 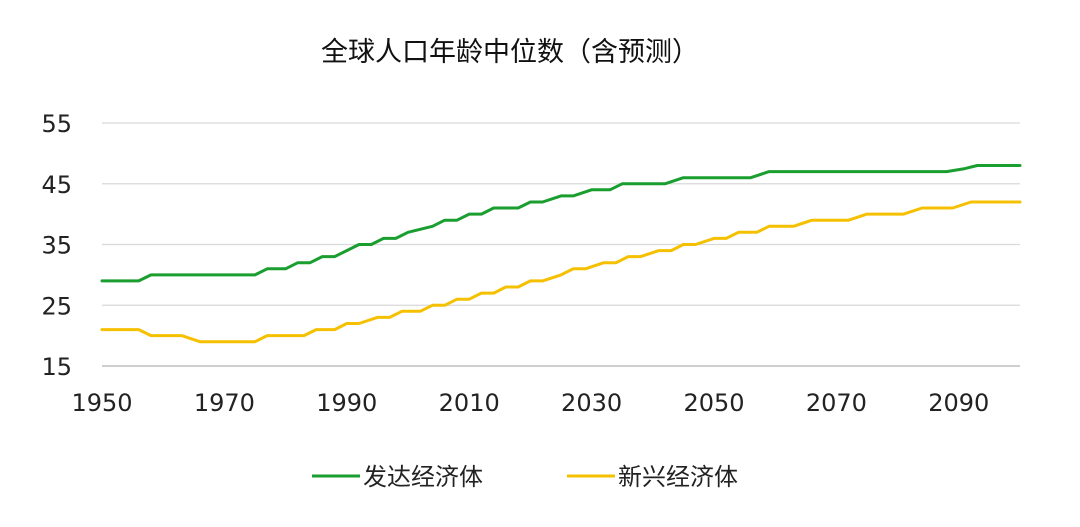 What do you see at coordinates (56, 185) in the screenshot?
I see `y-tick-label: 45` at bounding box center [56, 185].